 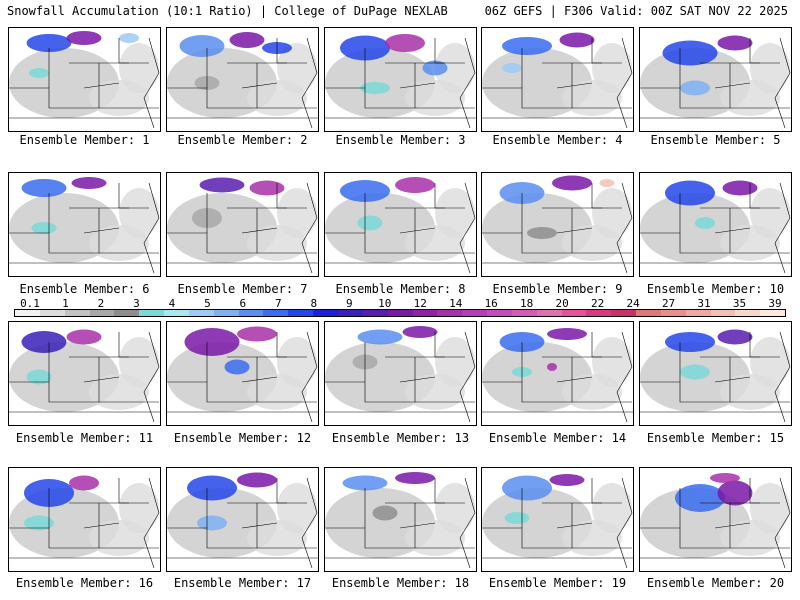 I want to click on ensemble-member-label: Ensemble Member: 8, so click(x=400, y=289).